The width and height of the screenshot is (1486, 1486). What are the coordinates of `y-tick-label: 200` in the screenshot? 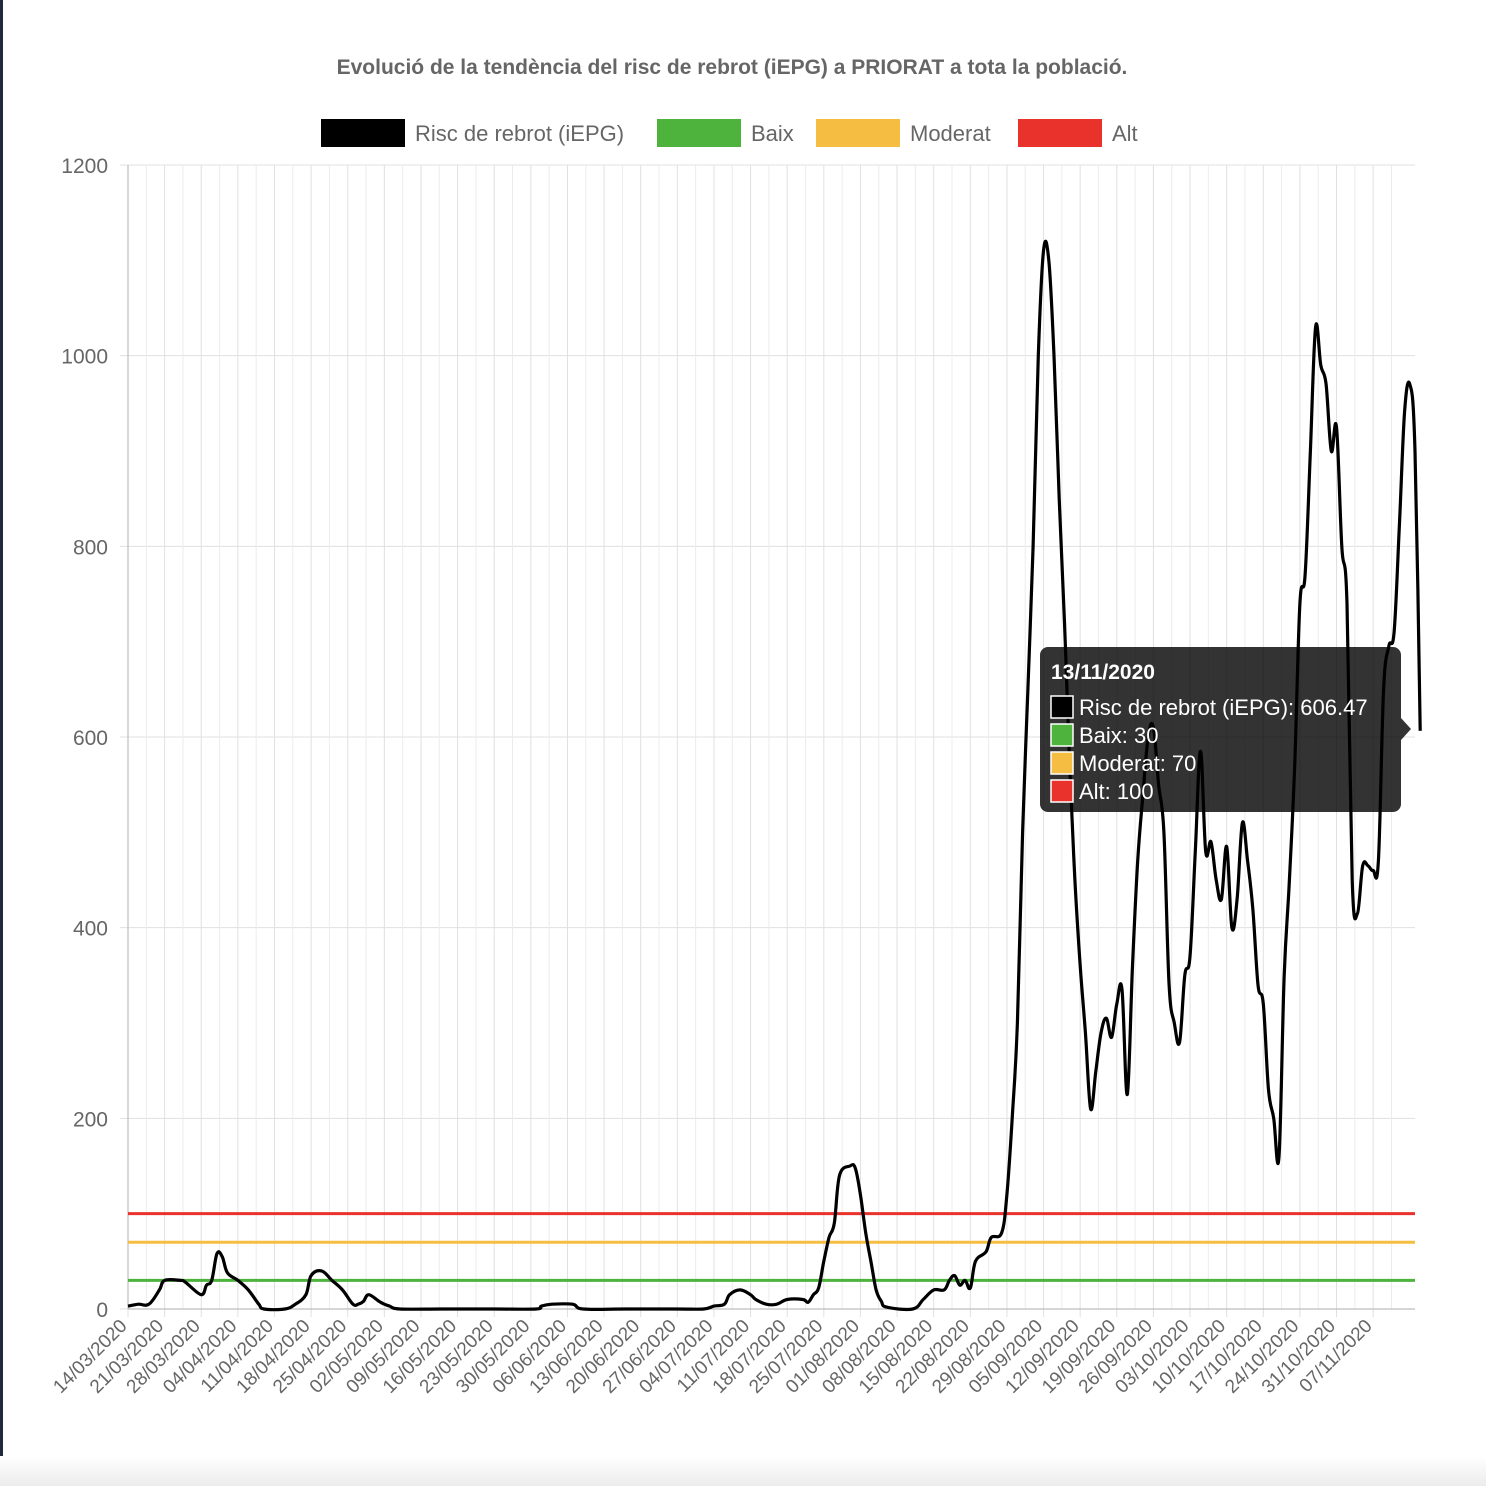 It's located at (90, 1119).